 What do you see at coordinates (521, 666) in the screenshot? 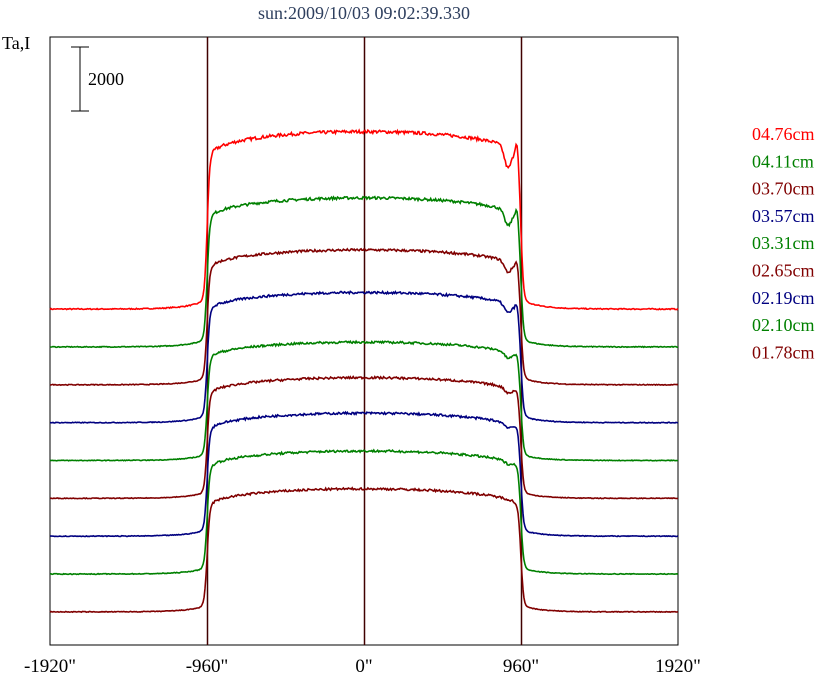
I see `x-tick-label-3: 960"` at bounding box center [521, 666].